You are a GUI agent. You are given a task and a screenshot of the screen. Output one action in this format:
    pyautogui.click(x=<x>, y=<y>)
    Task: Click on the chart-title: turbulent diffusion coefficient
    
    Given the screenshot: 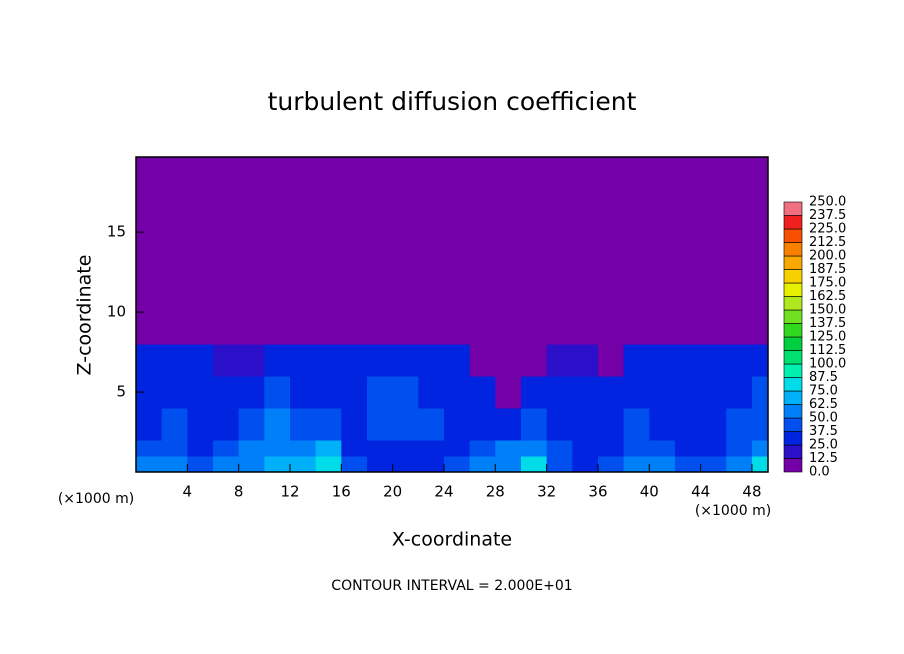 What is the action you would take?
    pyautogui.click(x=452, y=101)
    